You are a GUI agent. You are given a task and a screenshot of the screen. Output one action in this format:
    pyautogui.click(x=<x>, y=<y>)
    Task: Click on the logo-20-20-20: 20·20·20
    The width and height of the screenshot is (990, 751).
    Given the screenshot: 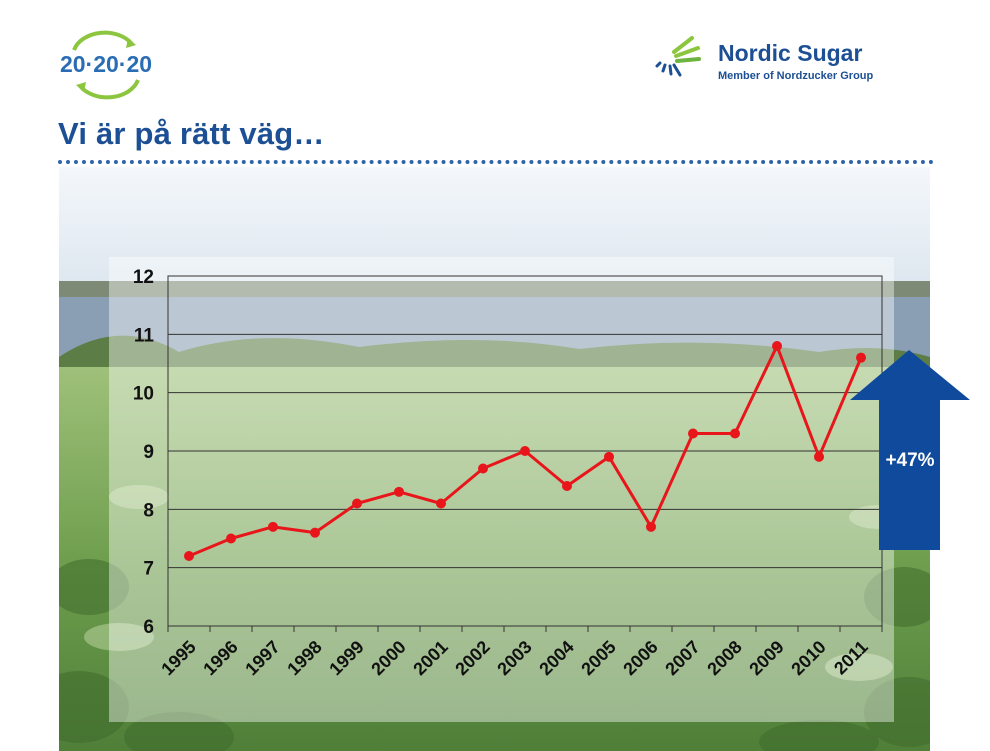 What is the action you would take?
    pyautogui.click(x=106, y=65)
    